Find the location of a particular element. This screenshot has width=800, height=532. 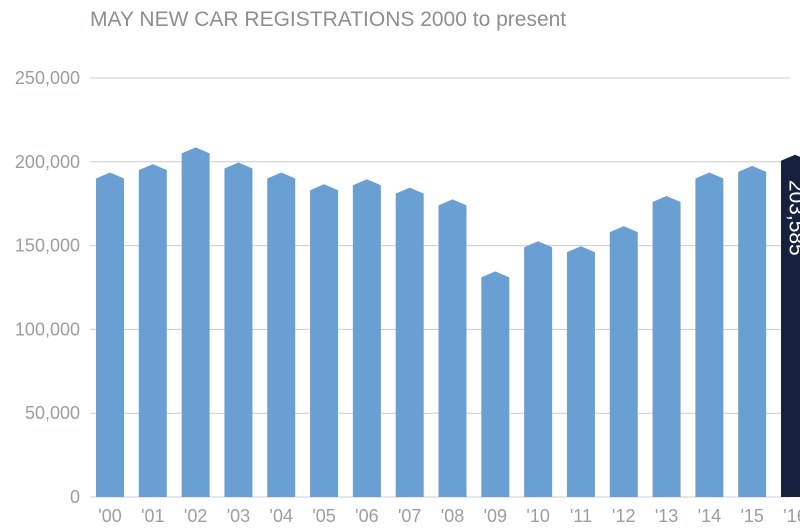

x-tick-label: '15 is located at coordinates (751, 516).